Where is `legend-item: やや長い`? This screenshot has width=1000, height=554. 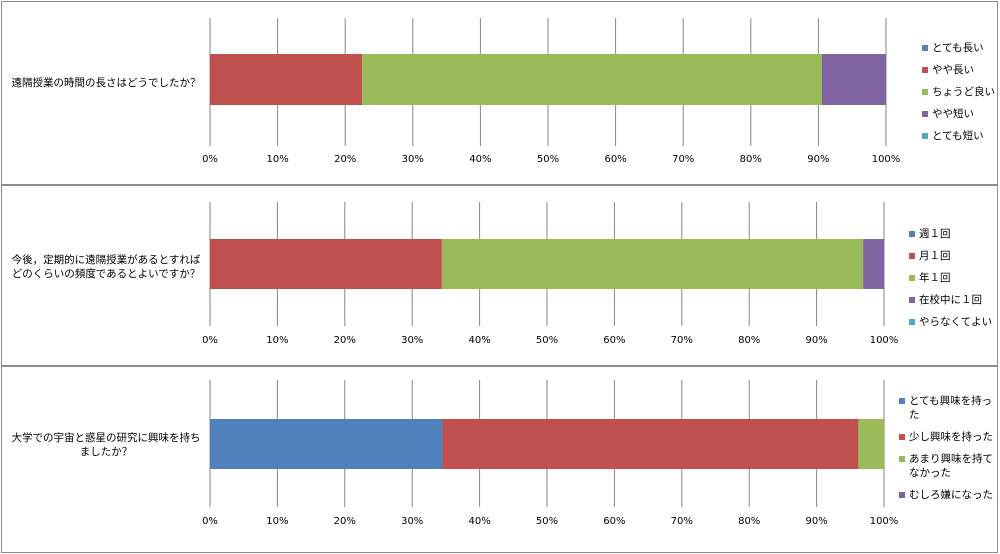
legend-item: やや長い is located at coordinates (959, 70).